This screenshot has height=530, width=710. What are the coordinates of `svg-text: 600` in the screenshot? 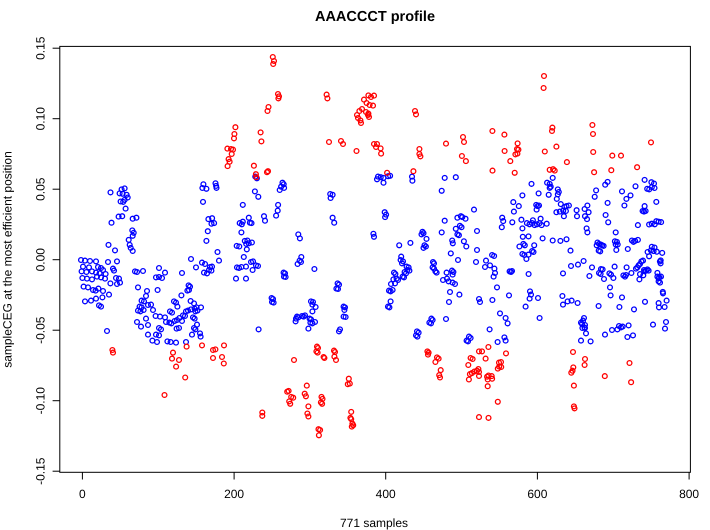 It's located at (537, 494).